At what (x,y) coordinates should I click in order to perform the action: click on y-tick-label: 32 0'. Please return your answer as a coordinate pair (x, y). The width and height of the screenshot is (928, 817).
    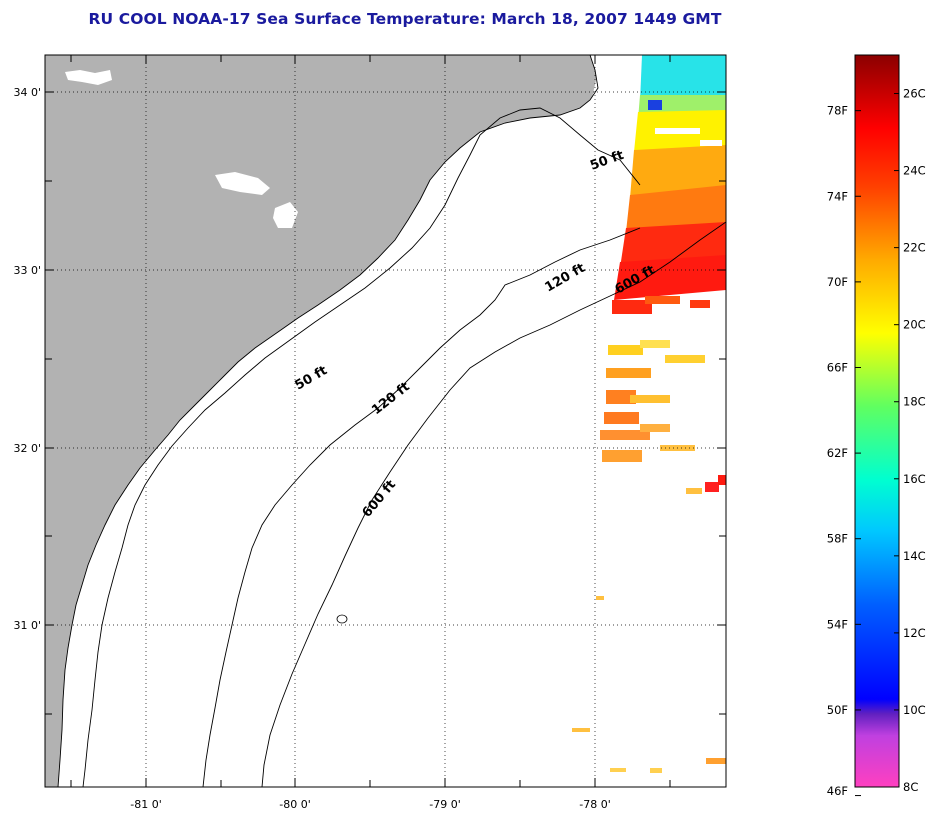
    Looking at the image, I should click on (27, 448).